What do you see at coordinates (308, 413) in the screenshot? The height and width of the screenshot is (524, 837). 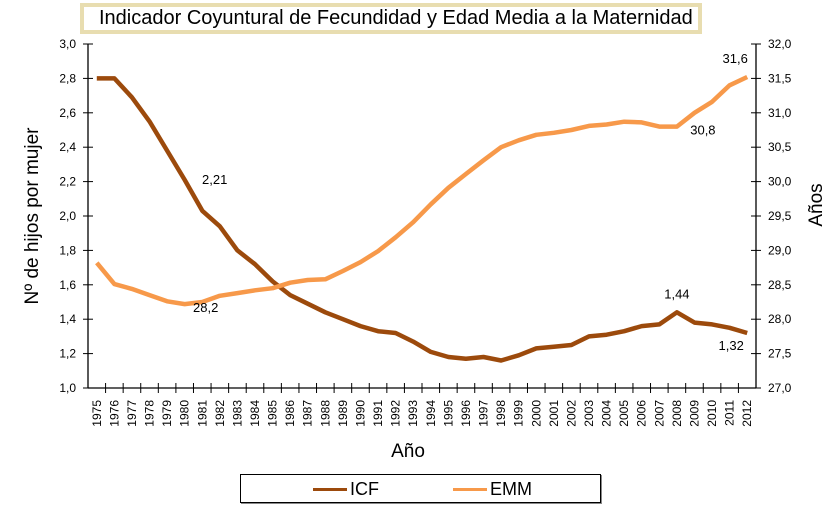 I see `x-tick-label: 1987` at bounding box center [308, 413].